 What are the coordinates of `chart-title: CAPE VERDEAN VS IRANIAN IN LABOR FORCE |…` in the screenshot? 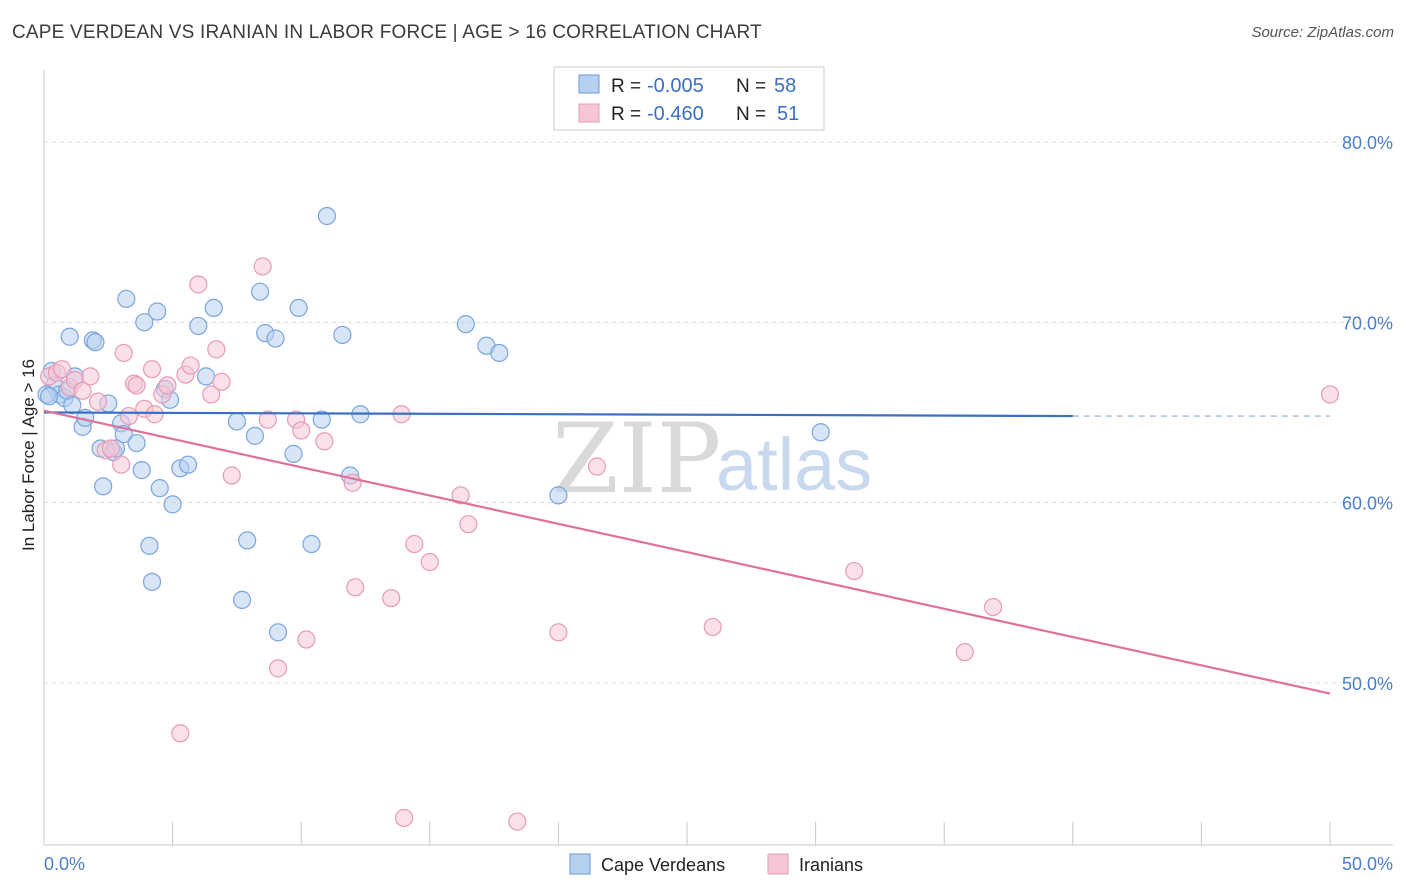 It's located at (387, 32).